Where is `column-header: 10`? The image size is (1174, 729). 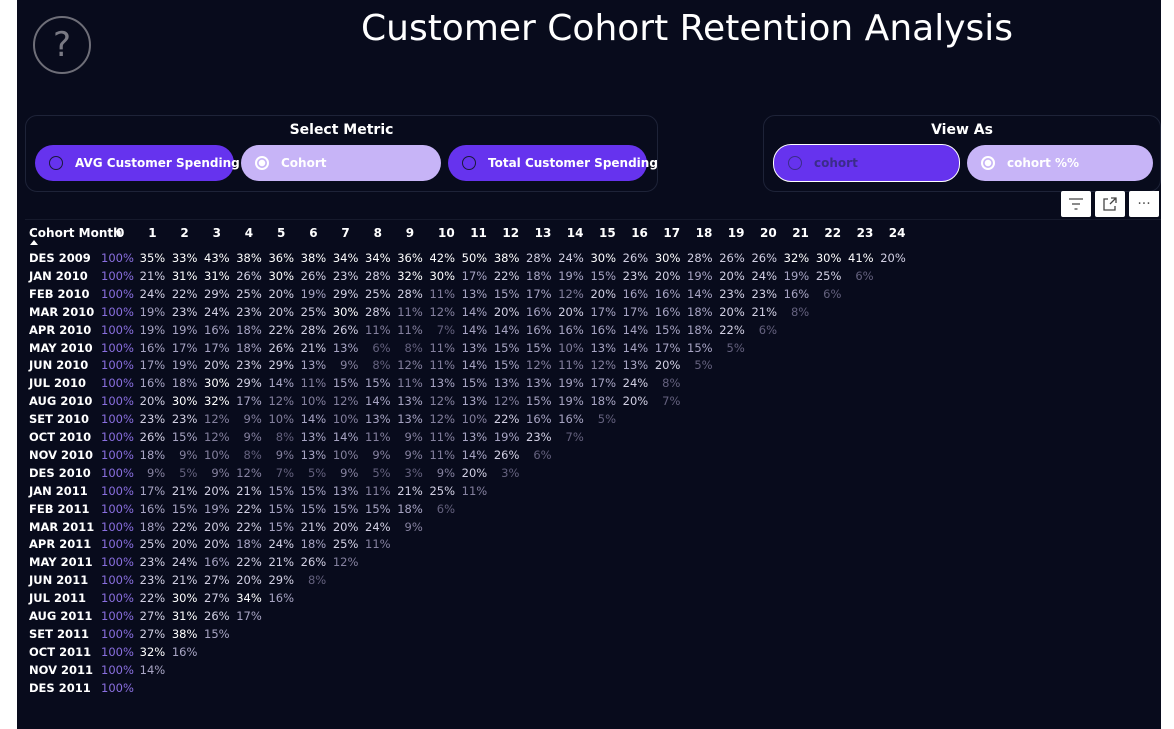
column-header: 10 is located at coordinates (446, 233).